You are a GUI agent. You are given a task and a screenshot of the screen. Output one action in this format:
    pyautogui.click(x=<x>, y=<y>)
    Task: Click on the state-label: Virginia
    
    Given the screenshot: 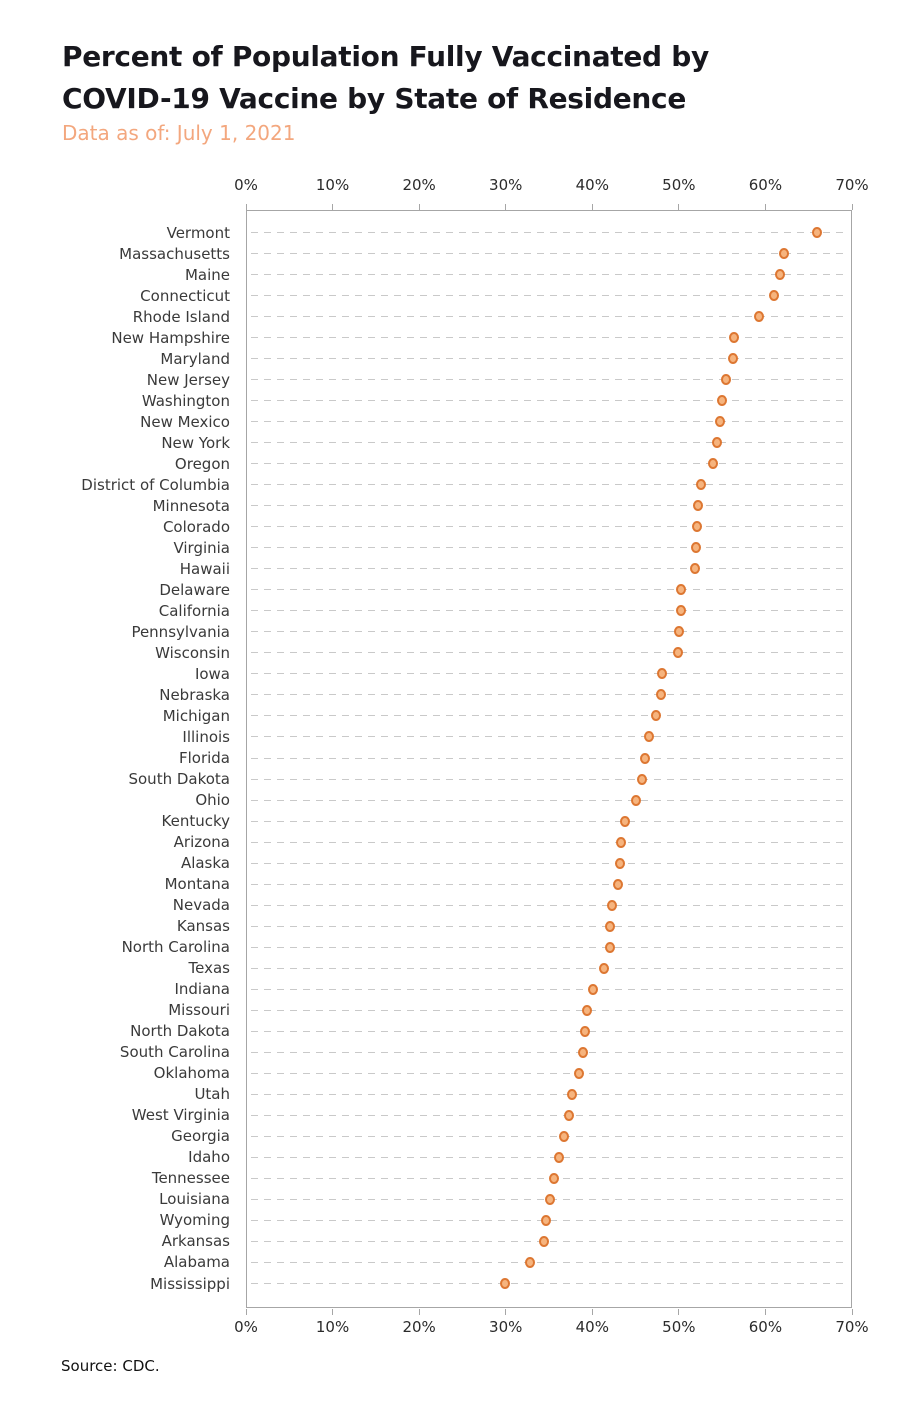 What is the action you would take?
    pyautogui.click(x=201, y=547)
    